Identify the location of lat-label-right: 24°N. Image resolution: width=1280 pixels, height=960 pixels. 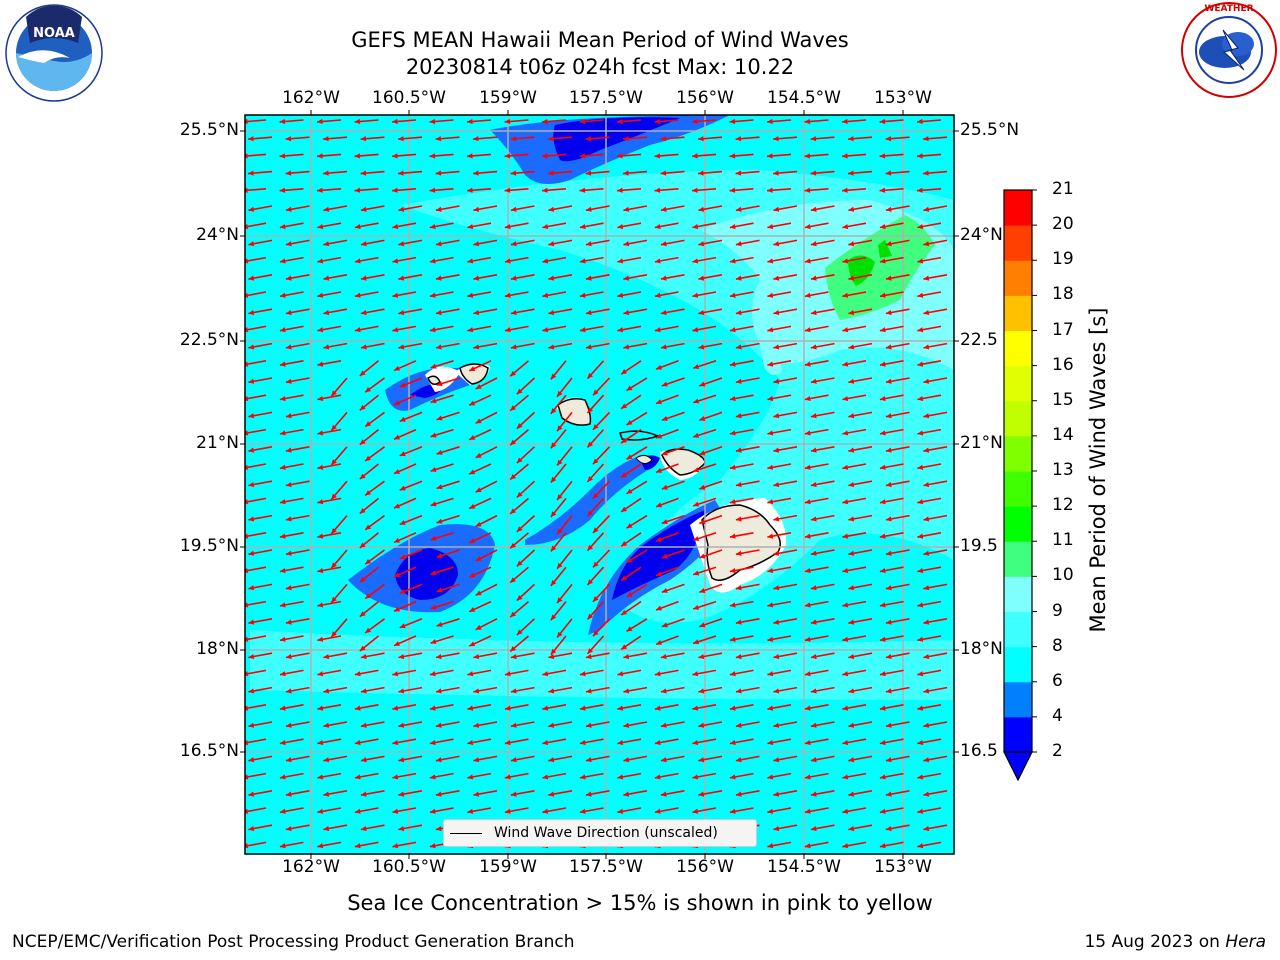
(981, 235).